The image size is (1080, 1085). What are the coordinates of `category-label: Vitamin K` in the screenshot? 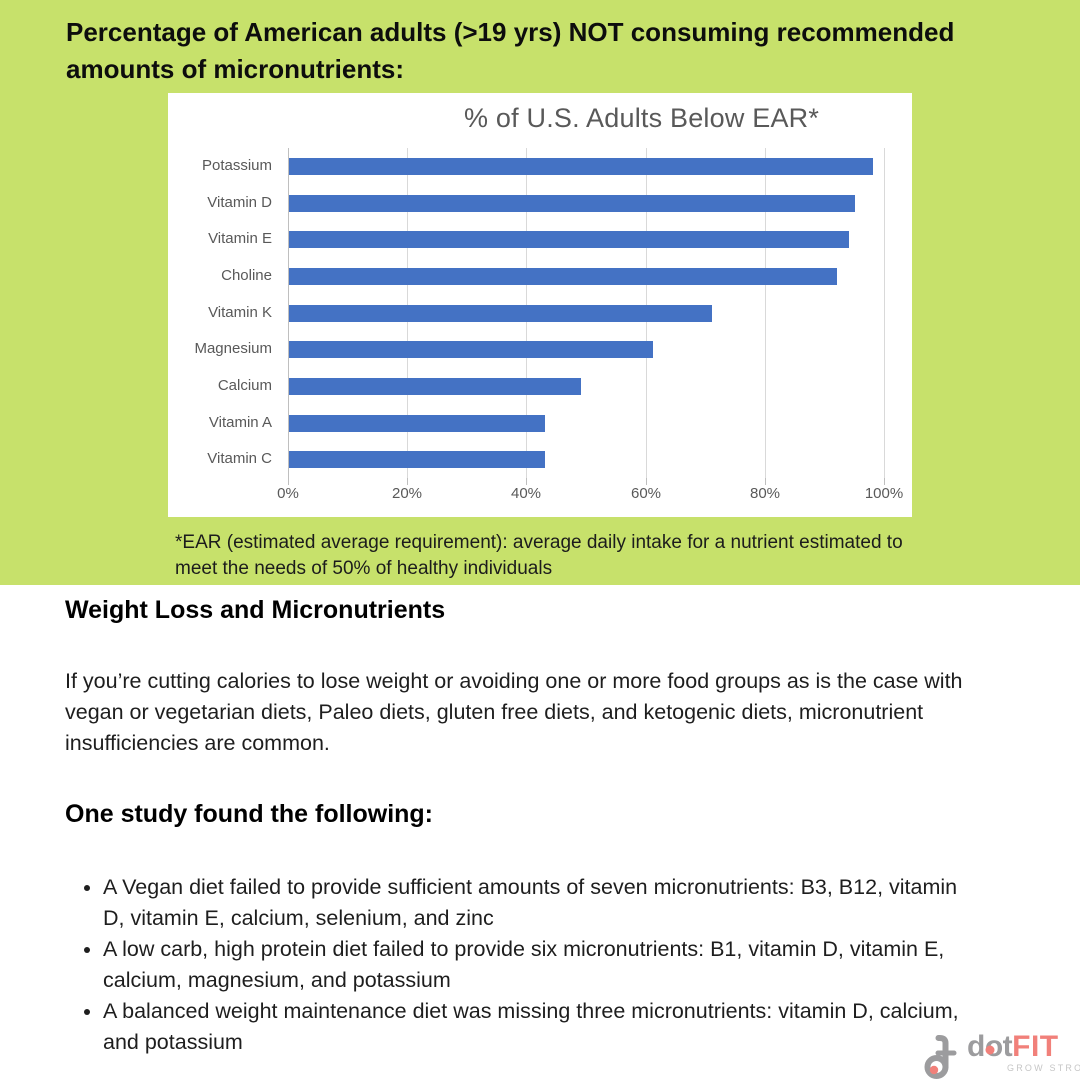 It's located at (240, 312).